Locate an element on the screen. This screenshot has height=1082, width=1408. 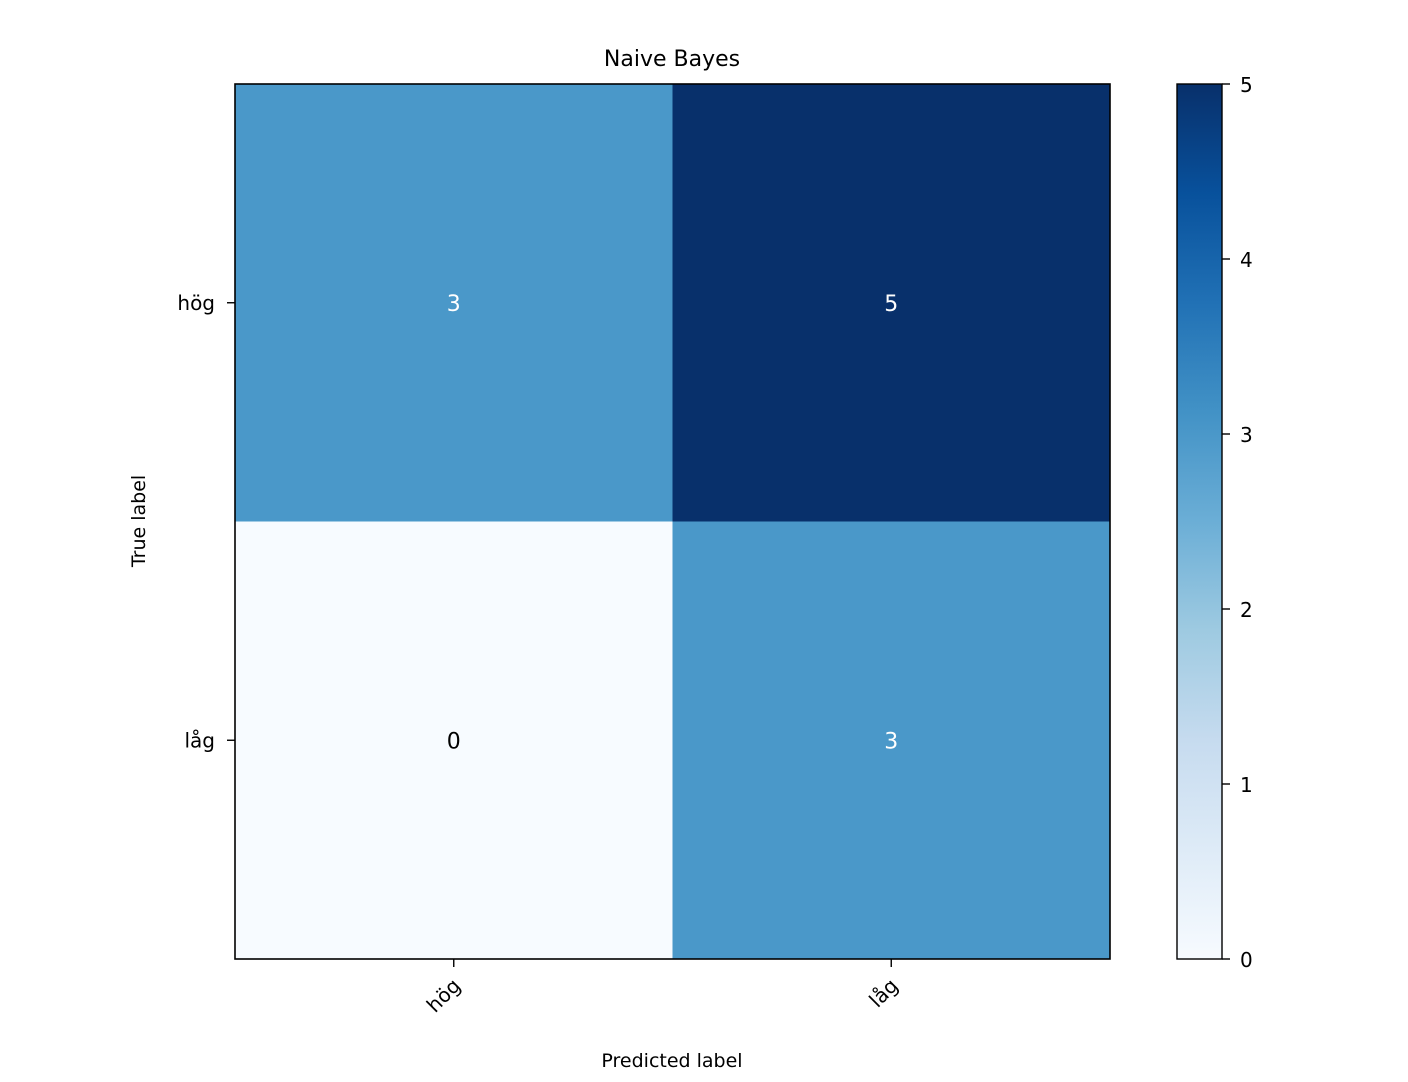
y-axis-label: True label is located at coordinates (139, 521).